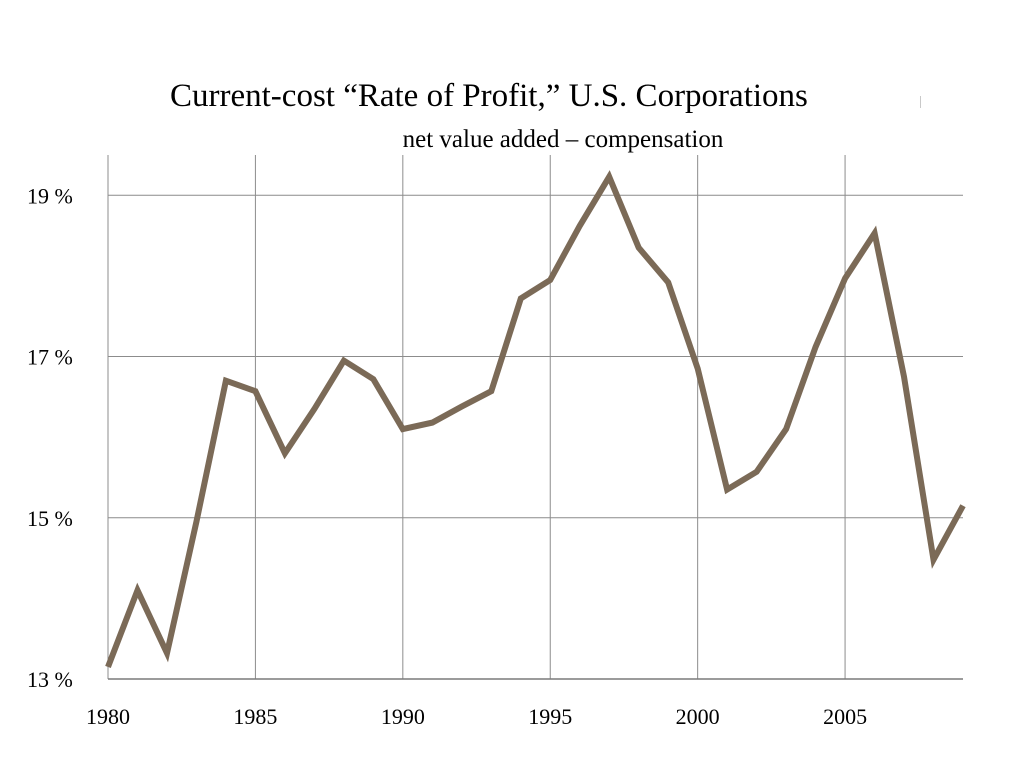 The image size is (1024, 768). Describe the element at coordinates (50, 679) in the screenshot. I see `y-tick-label: 13 %` at that location.